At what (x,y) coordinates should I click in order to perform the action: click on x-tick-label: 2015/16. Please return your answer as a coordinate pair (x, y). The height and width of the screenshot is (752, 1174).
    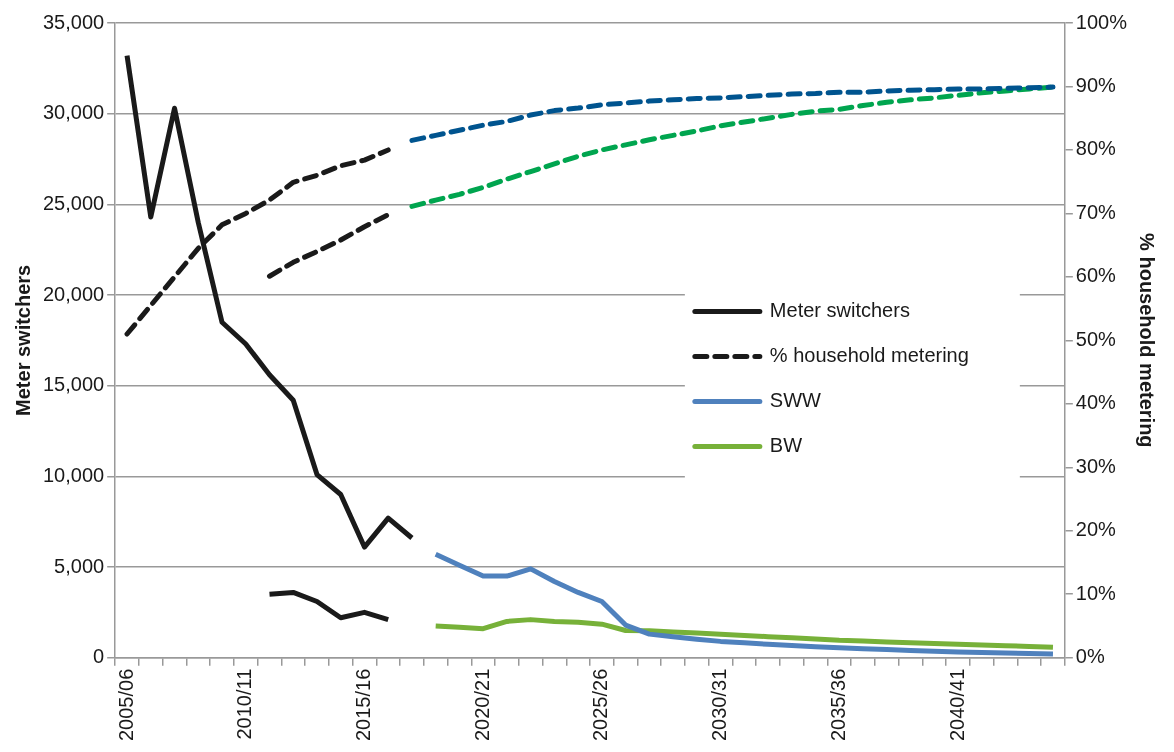
    Looking at the image, I should click on (362, 704).